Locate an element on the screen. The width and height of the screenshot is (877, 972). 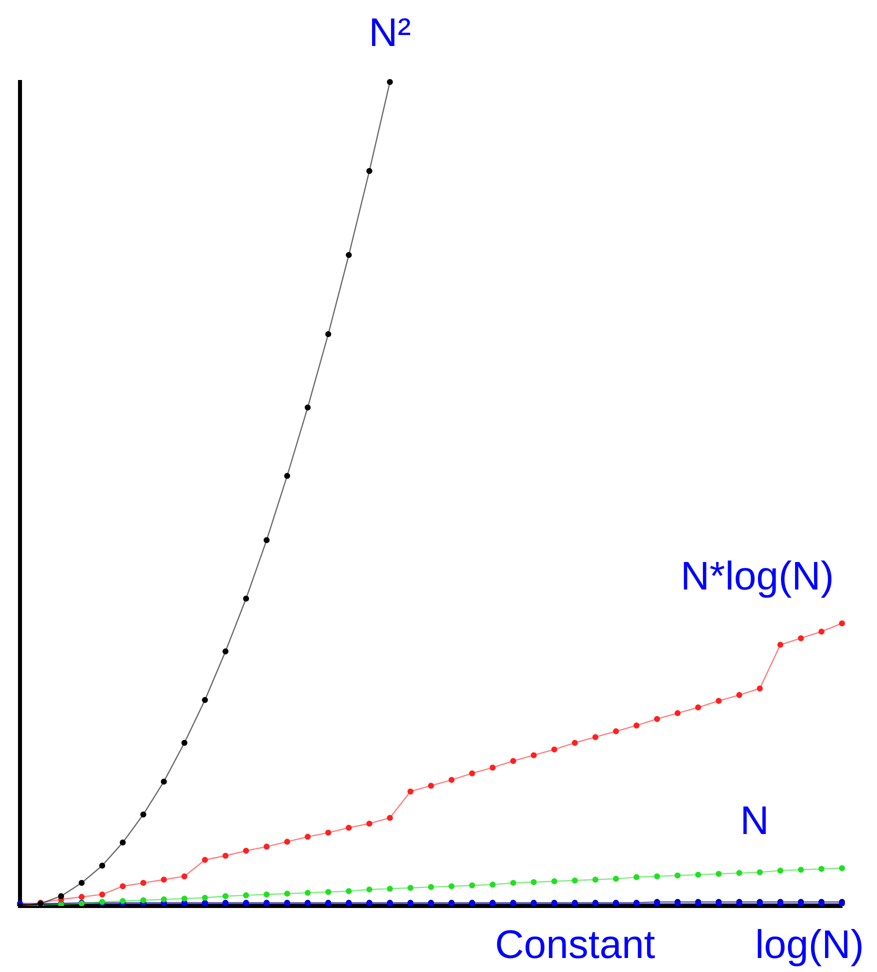
series-label: N is located at coordinates (754, 821).